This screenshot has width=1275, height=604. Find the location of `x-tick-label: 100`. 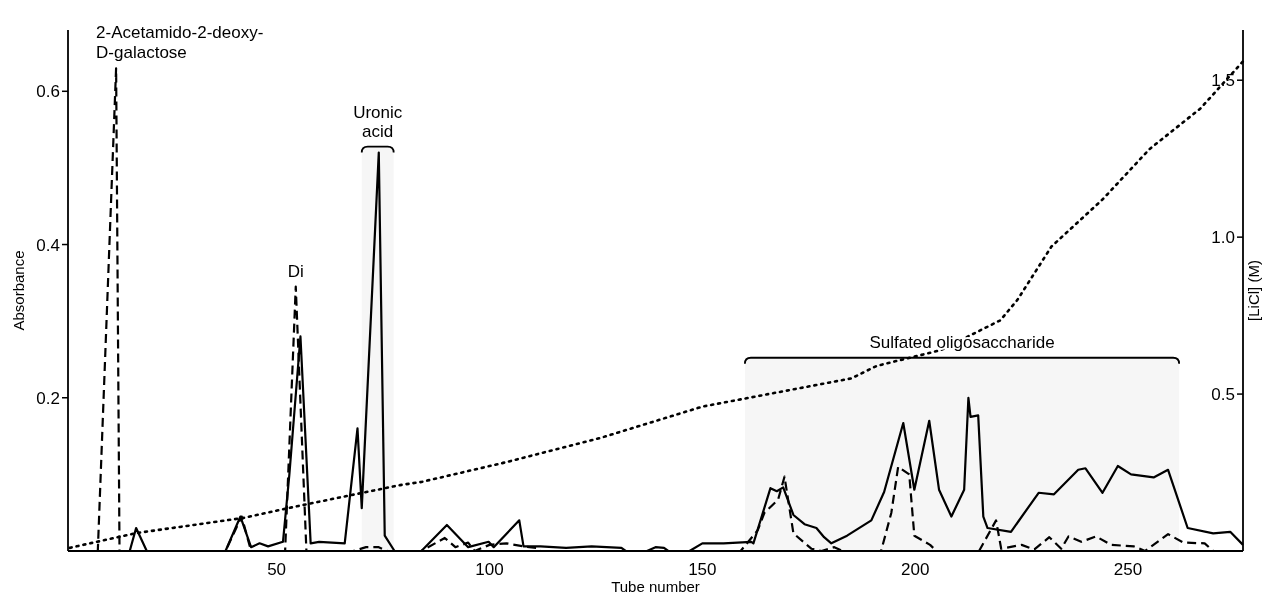

x-tick-label: 100 is located at coordinates (489, 569).